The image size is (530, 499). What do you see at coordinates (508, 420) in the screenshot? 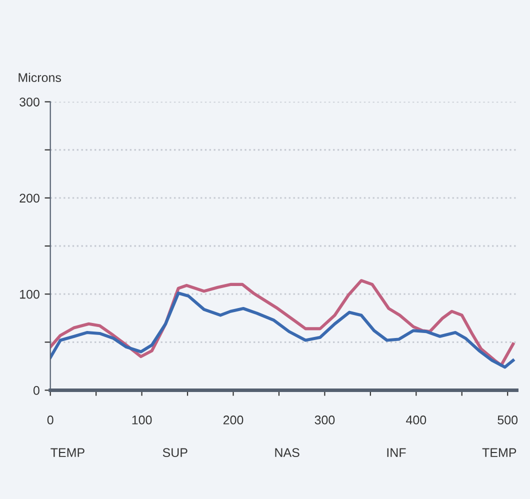
I see `x-tick-label: 500` at bounding box center [508, 420].